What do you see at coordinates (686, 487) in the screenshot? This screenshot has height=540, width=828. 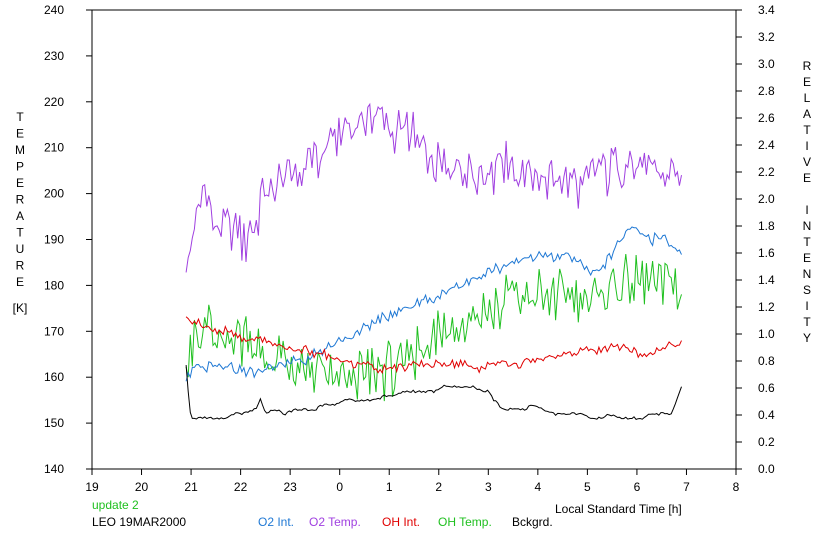 I see `x-tick-label: 7` at bounding box center [686, 487].